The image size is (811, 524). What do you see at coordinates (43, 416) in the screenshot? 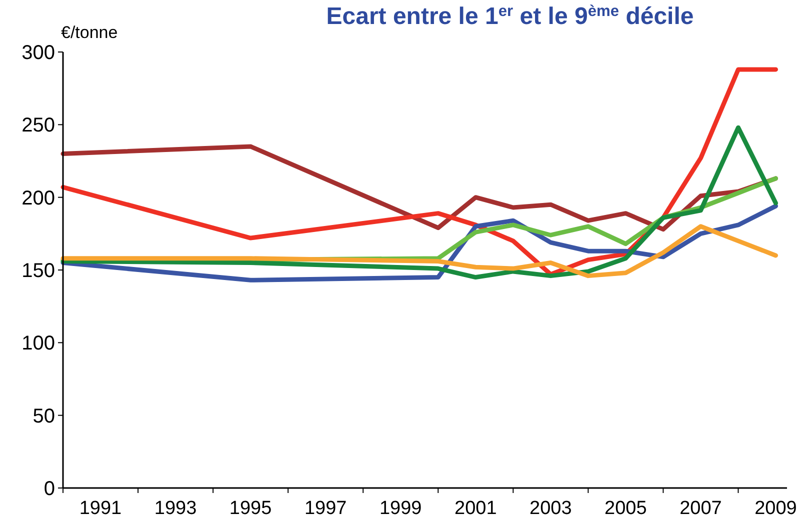
I see `y-tick-label: 50` at bounding box center [43, 416].